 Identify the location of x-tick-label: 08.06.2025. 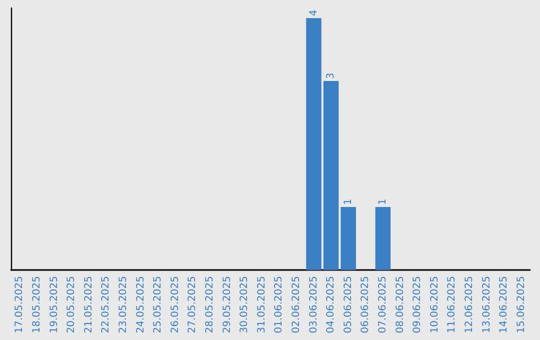
(400, 305).